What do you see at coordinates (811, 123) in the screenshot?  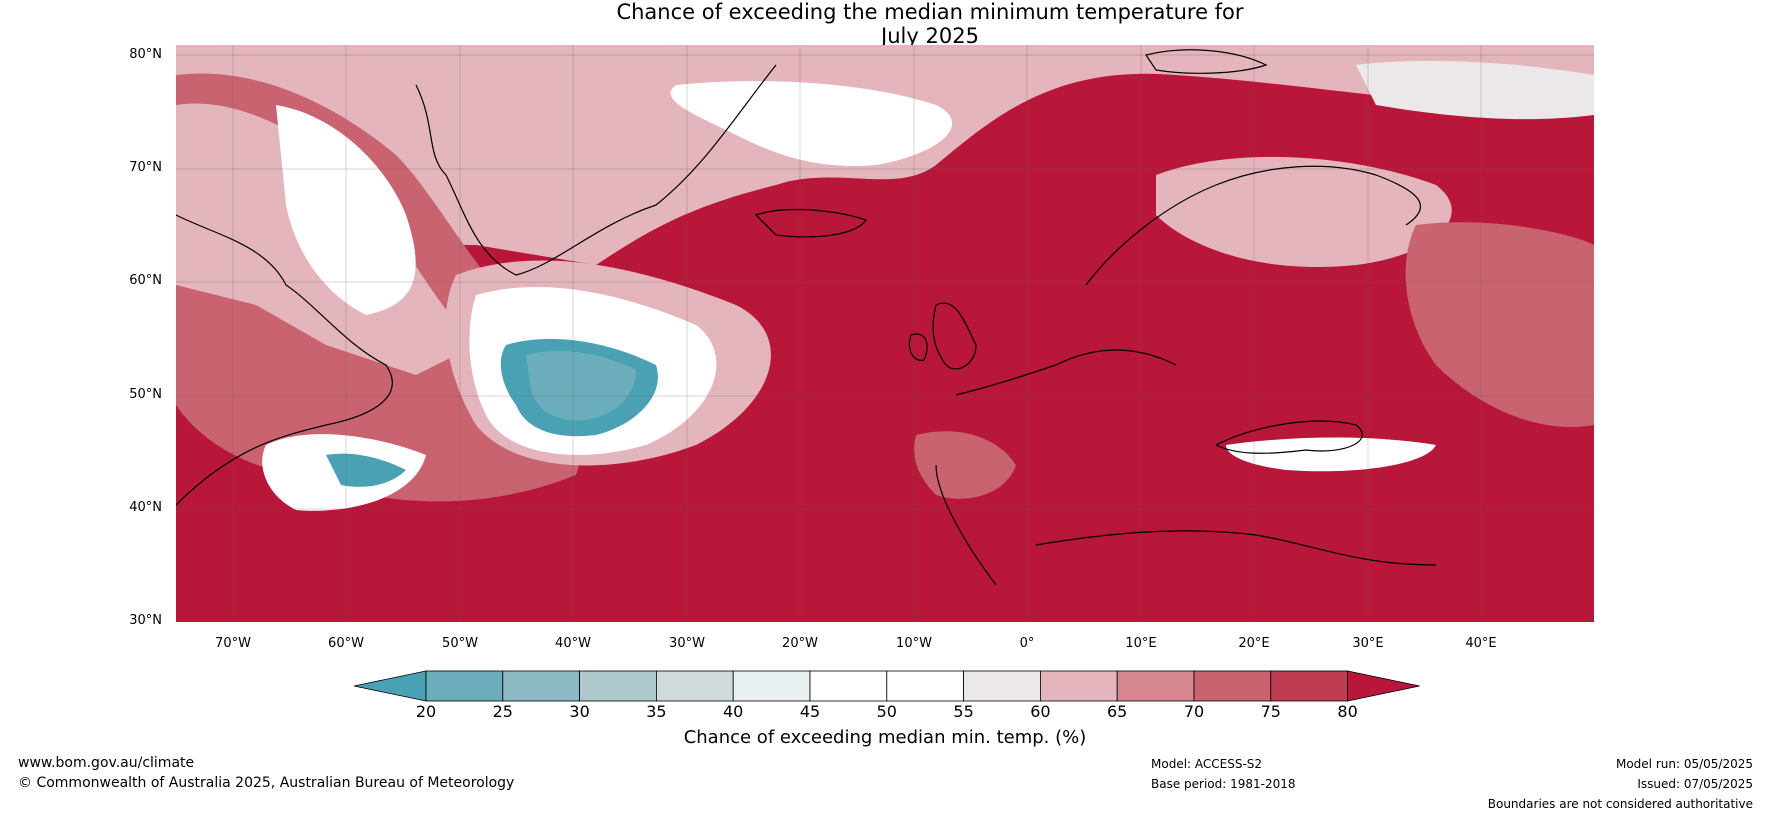 I see `arctic-white-band` at bounding box center [811, 123].